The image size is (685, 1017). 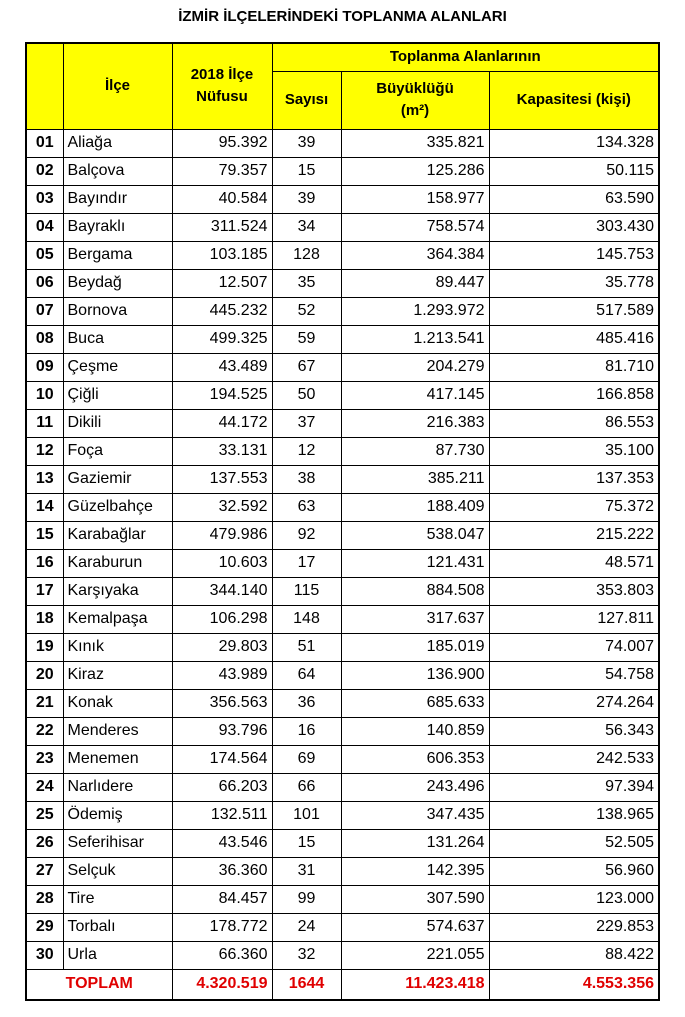 I want to click on cell: 347.435, so click(x=415, y=815).